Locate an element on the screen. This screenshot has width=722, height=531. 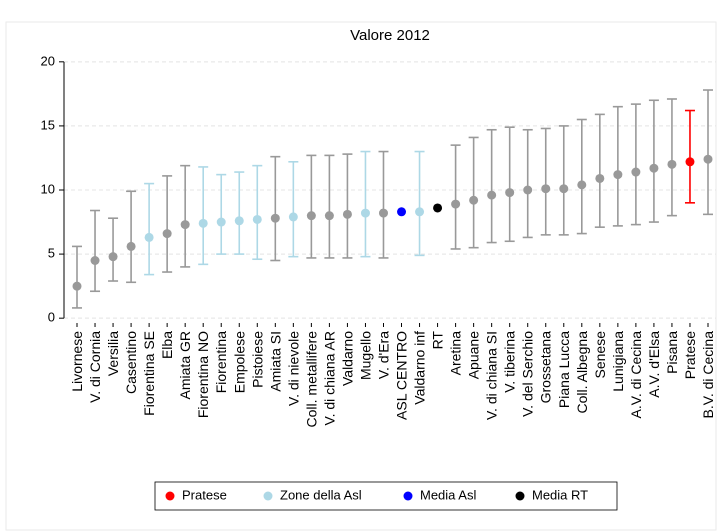
x-tick-label: Casentino is located at coordinates (131, 362).